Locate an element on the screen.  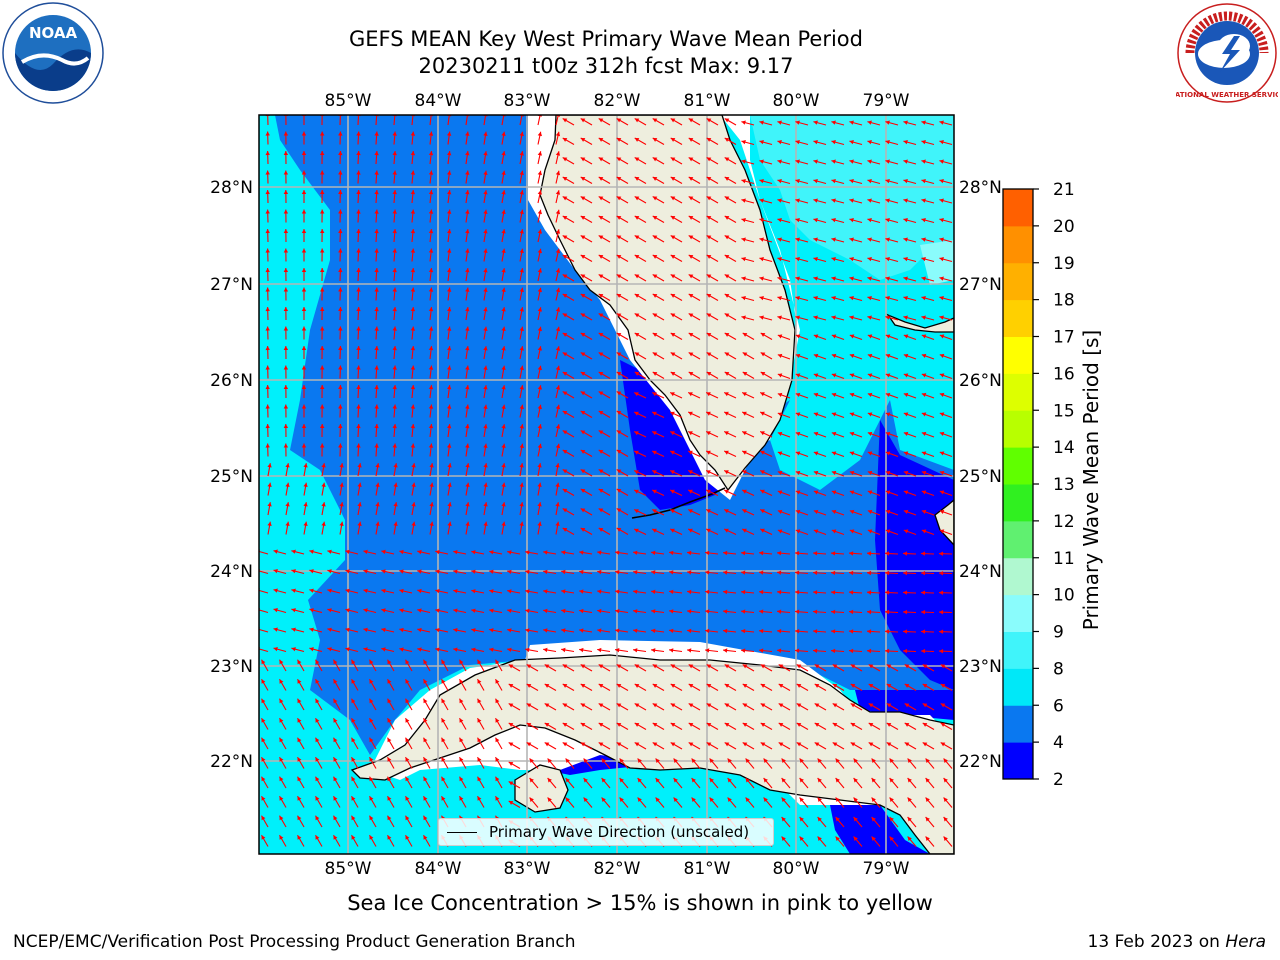
colorbar-tick-label: 16 is located at coordinates (1064, 374).